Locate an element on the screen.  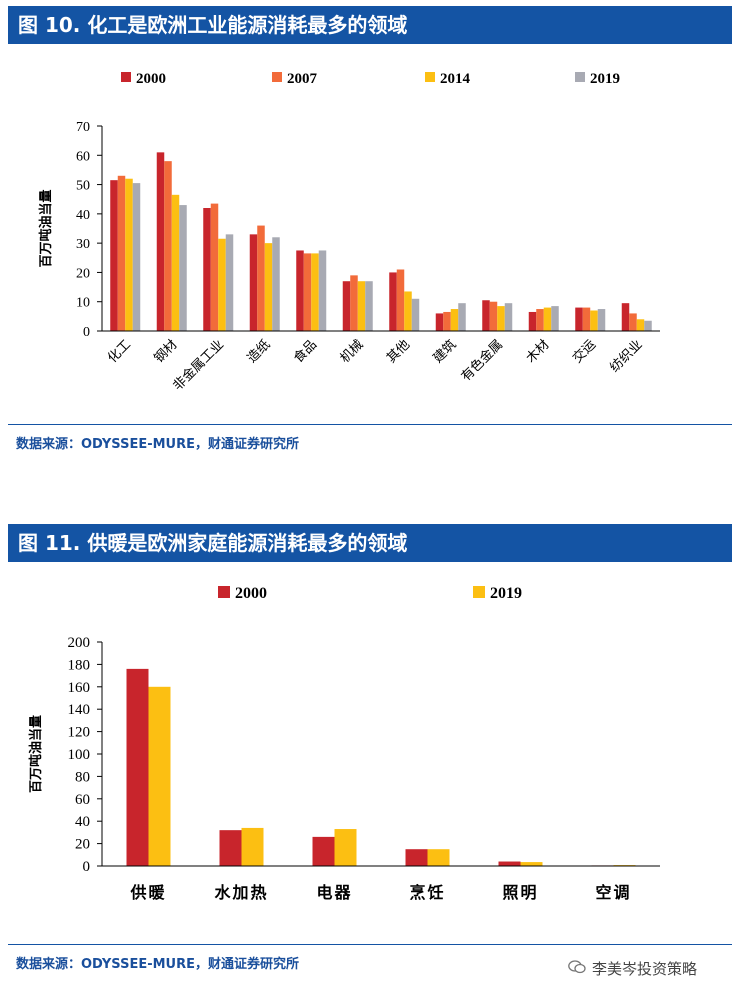
figure-11-title: 图 11. 供暖是欧洲家庭能源消耗最多的领域 is located at coordinates (370, 543).